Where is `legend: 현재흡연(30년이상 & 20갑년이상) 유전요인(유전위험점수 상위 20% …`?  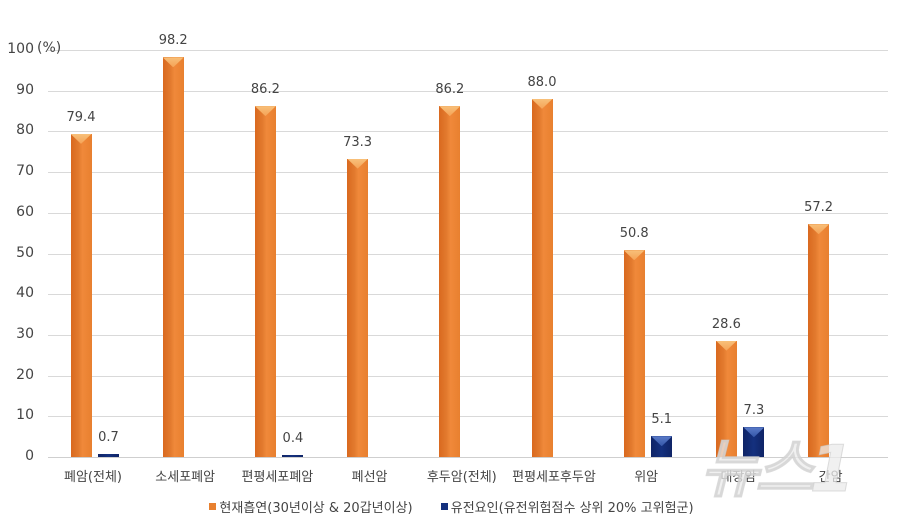
legend: 현재흡연(30년이상 & 20갑년이상) 유전요인(유전위험점수 상위 20% … is located at coordinates (451, 506).